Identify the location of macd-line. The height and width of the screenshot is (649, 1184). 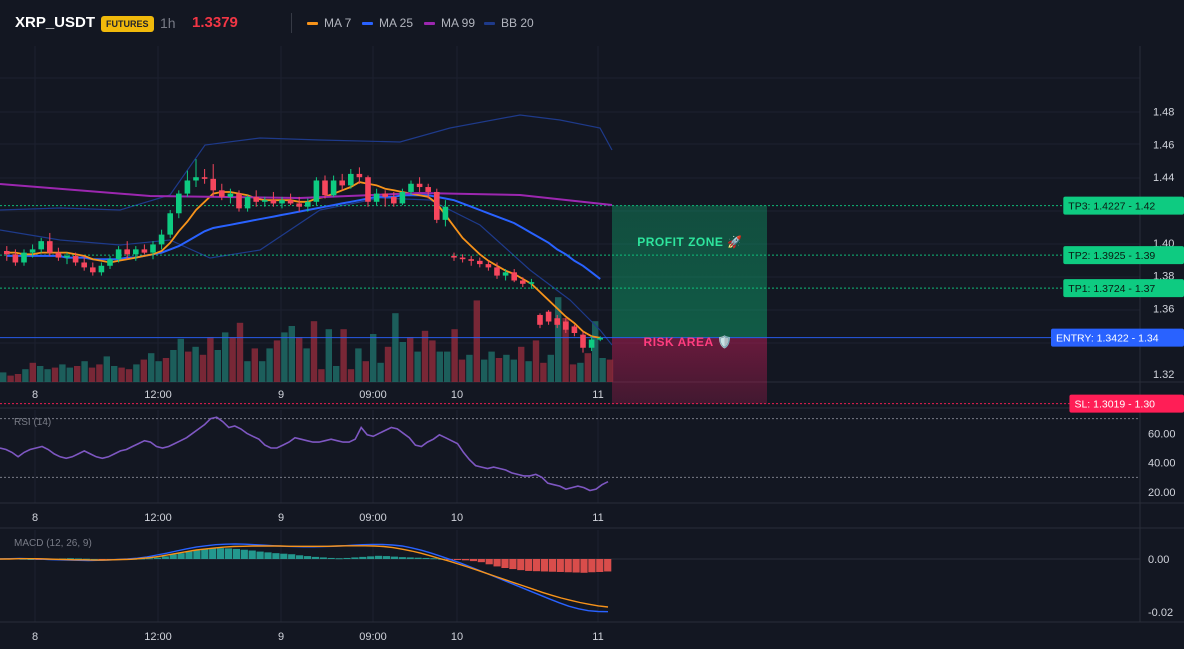
(304, 578).